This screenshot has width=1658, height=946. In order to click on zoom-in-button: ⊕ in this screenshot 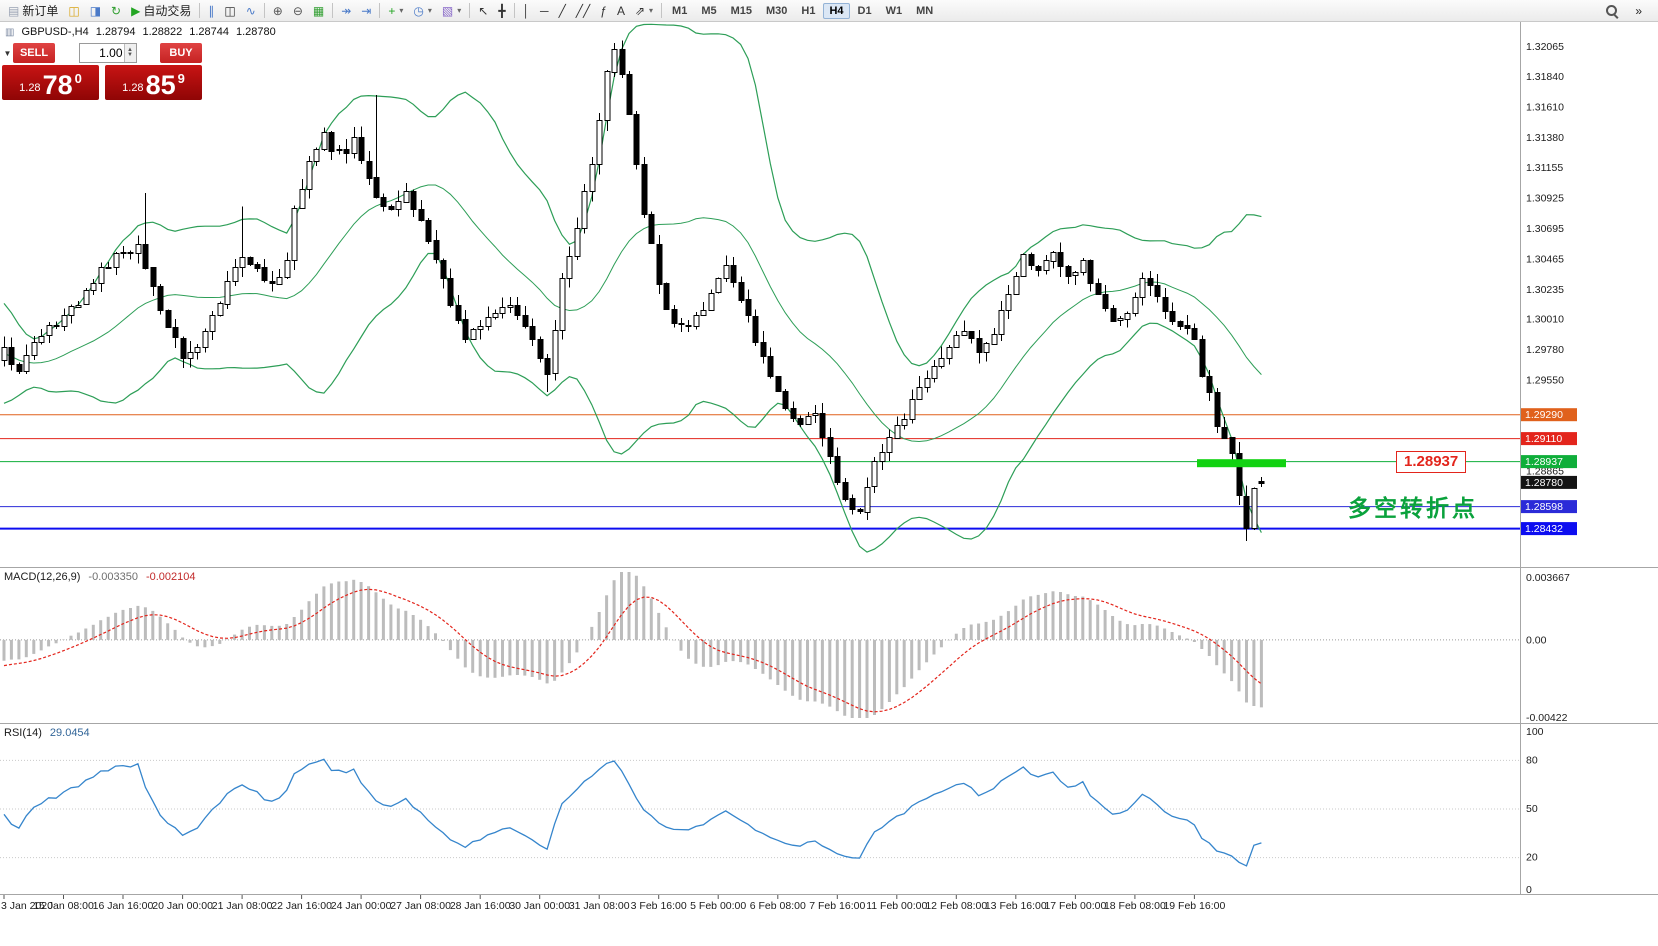, I will do `click(278, 11)`.